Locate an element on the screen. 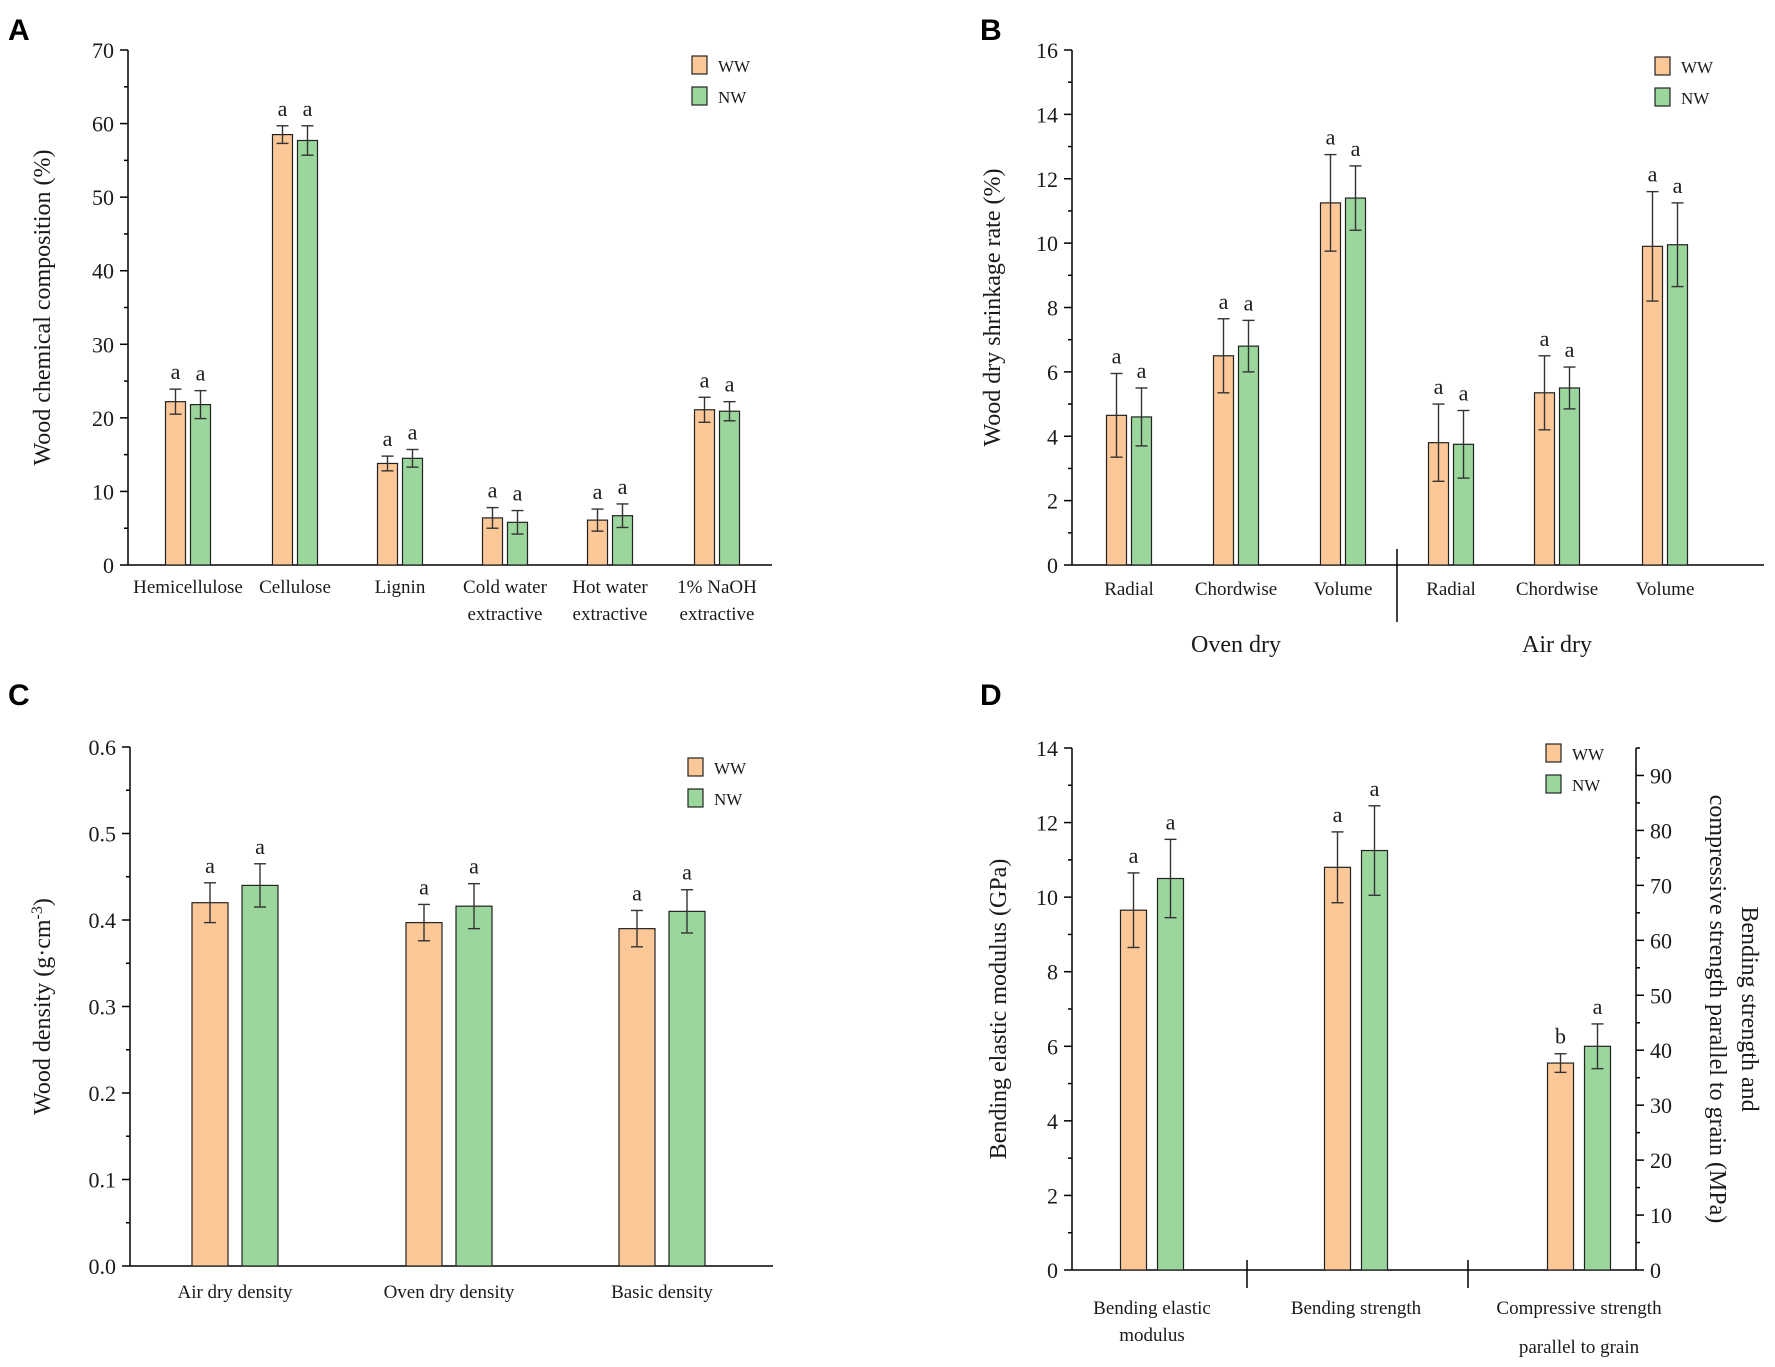 The width and height of the screenshot is (1775, 1367). y-tick-label-a: 60 is located at coordinates (103, 124).